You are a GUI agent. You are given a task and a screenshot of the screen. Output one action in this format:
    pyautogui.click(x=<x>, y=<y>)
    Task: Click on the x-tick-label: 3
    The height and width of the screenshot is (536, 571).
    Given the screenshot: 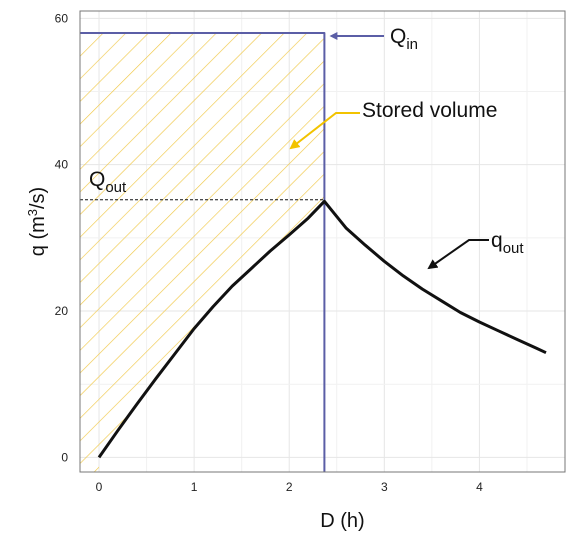 What is the action you would take?
    pyautogui.click(x=384, y=487)
    